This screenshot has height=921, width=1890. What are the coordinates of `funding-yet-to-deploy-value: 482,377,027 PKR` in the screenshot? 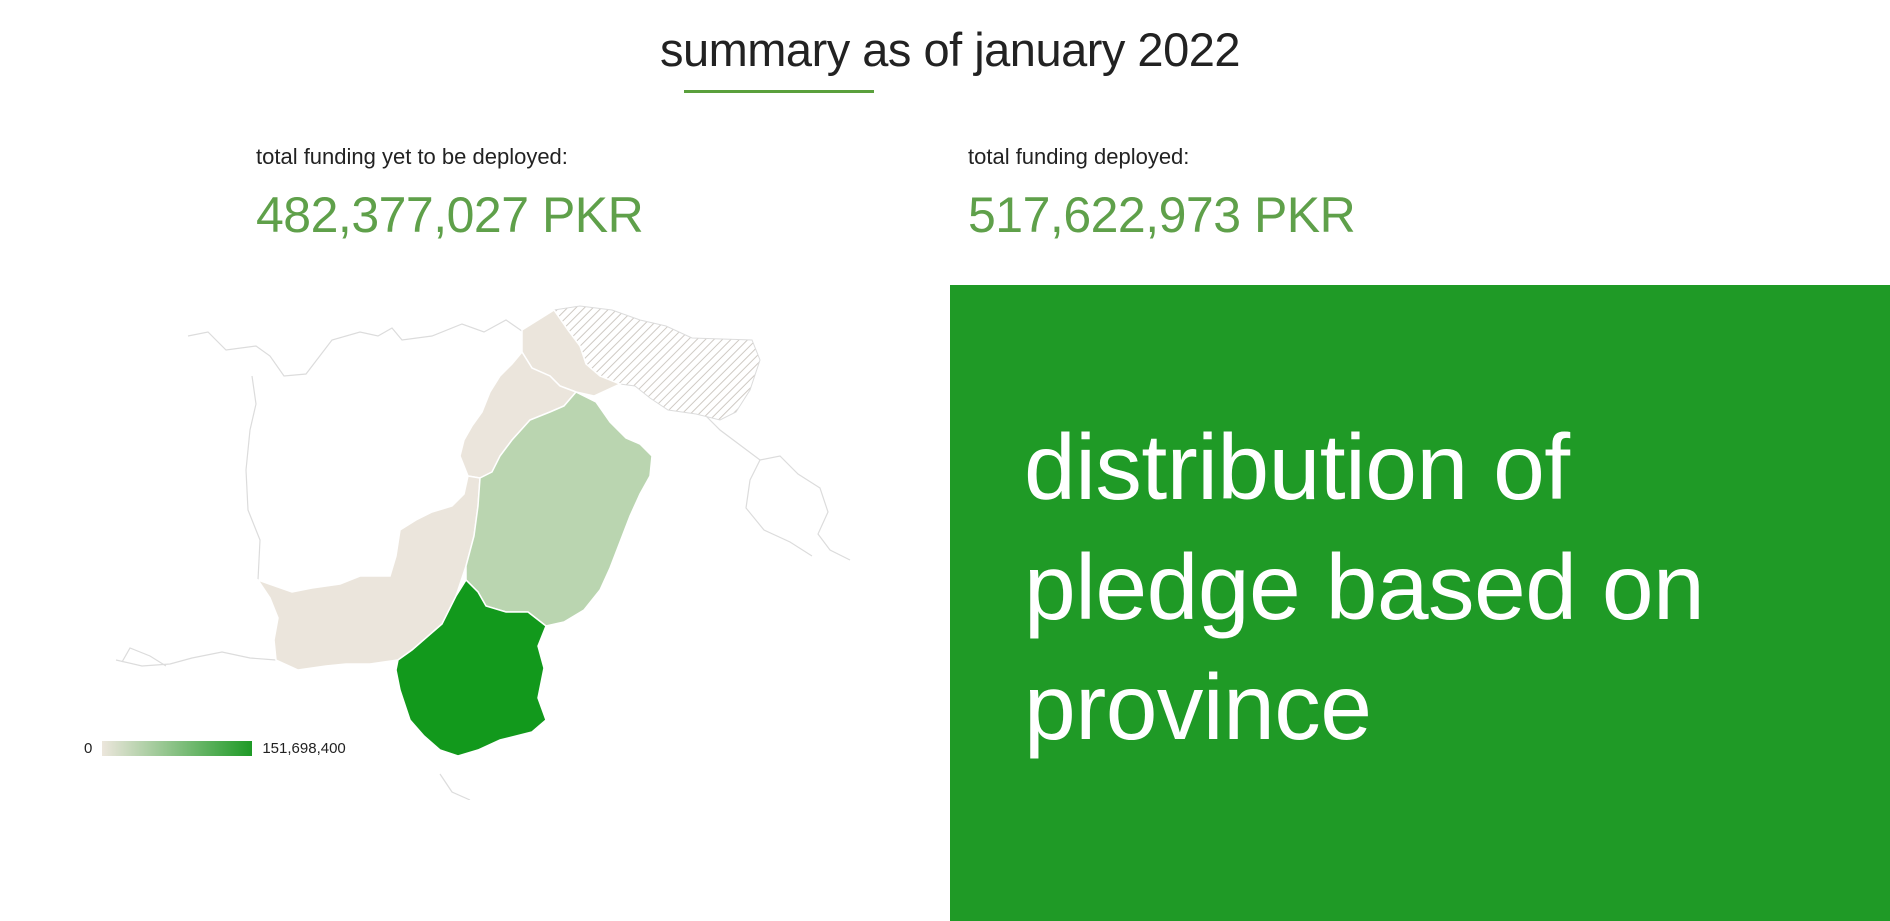 It's located at (450, 215).